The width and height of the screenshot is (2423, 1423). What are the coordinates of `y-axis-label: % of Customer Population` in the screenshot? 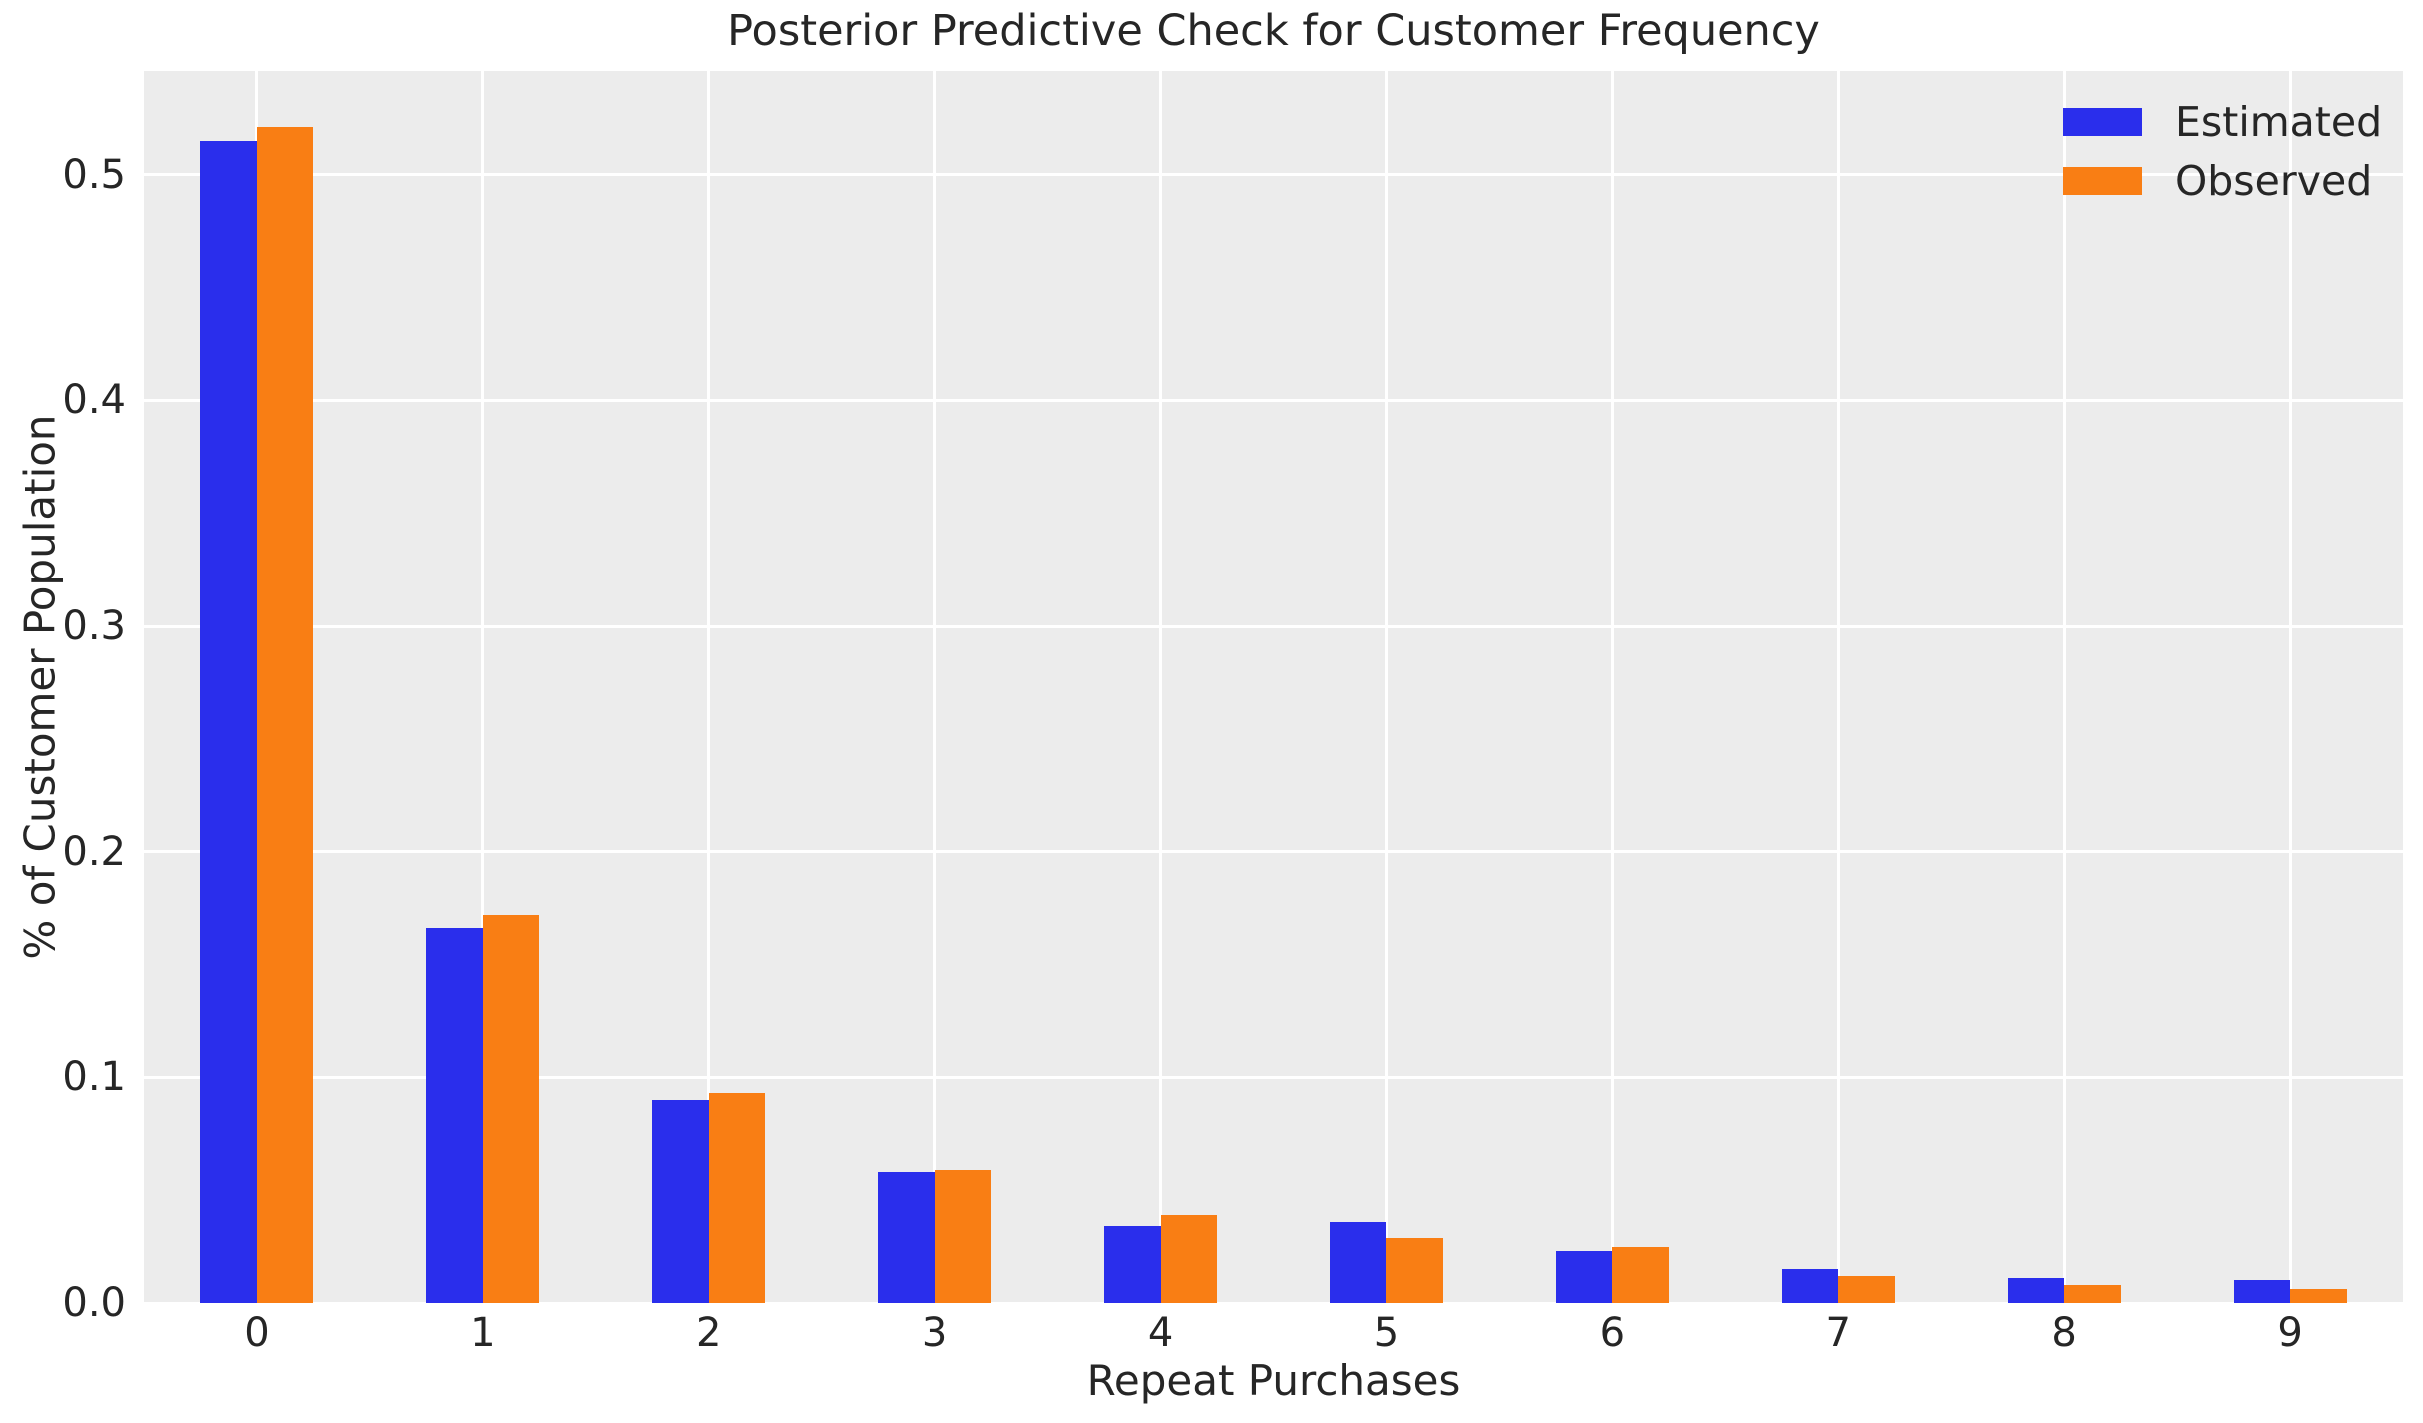 It's located at (40, 687).